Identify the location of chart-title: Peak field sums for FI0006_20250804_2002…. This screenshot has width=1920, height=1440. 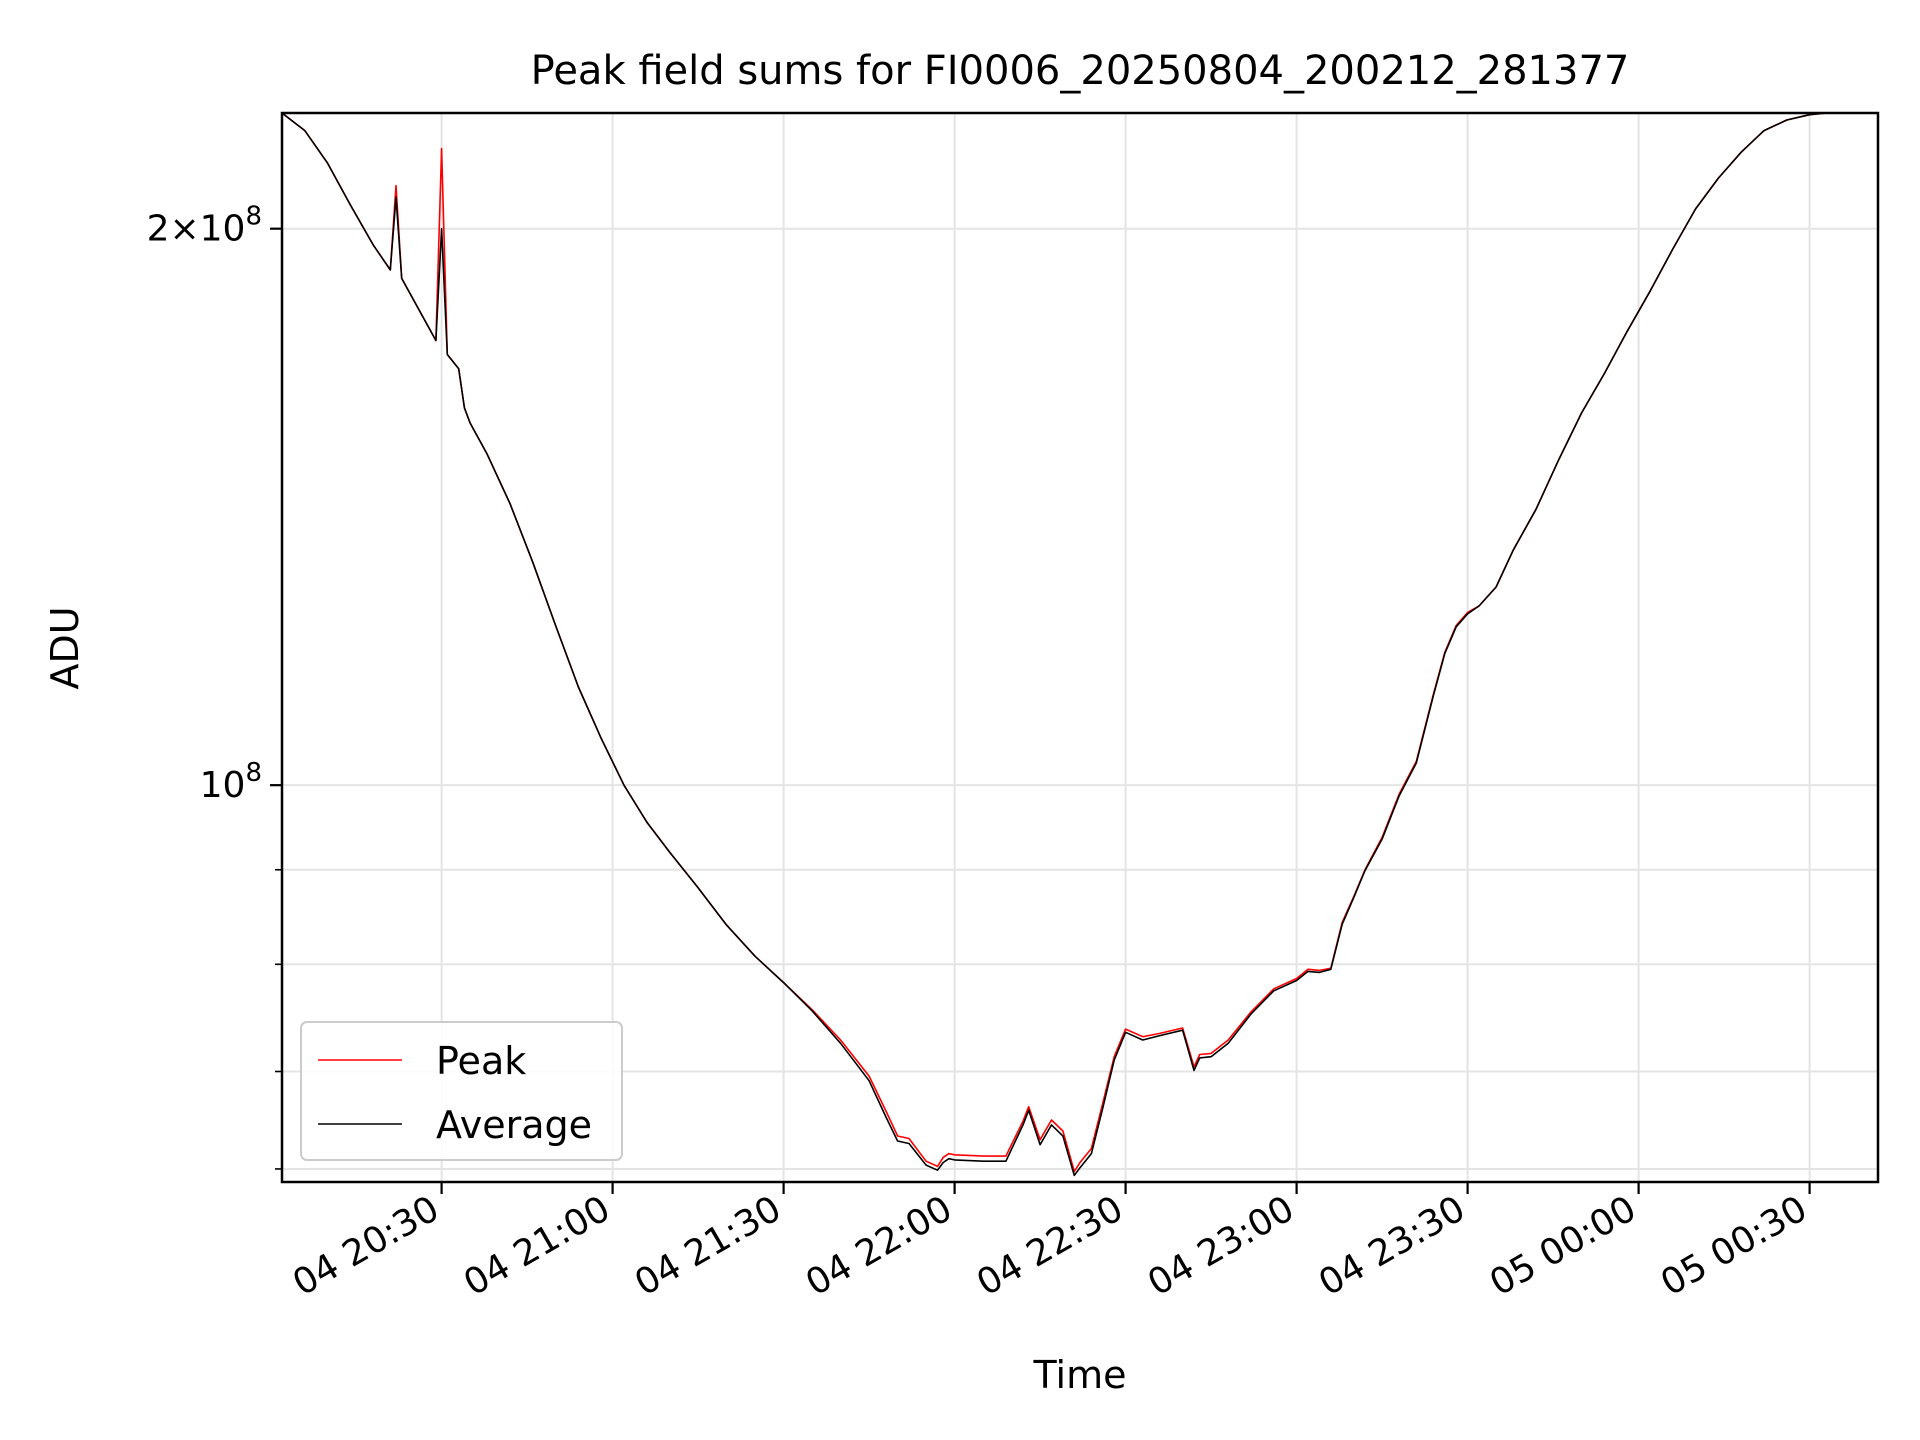
(1080, 71).